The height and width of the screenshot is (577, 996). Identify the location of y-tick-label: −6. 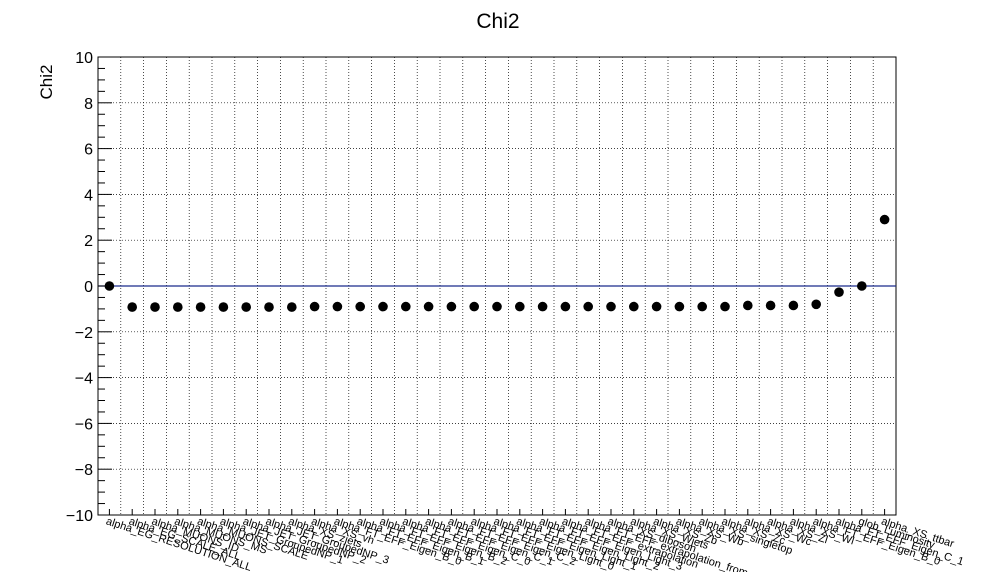
(84, 424).